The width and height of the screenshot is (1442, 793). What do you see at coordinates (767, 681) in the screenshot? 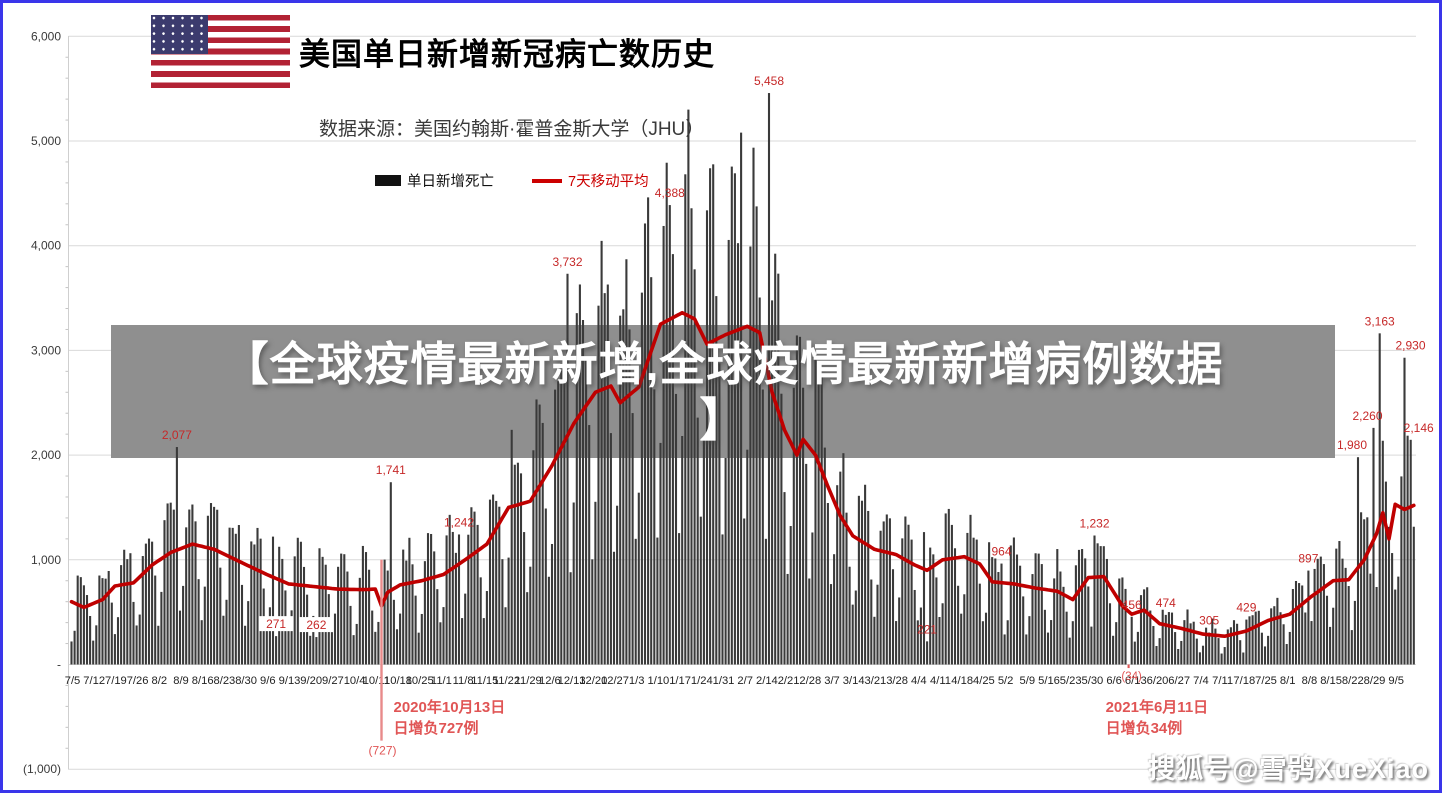
I see `x-axis-tick-label: 2/14` at bounding box center [767, 681].